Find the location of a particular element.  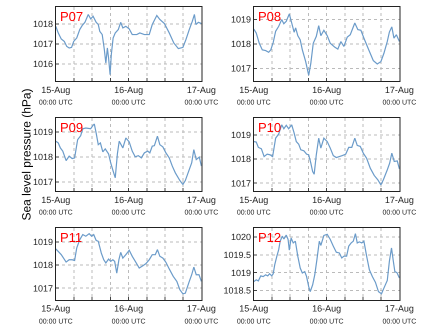

y-tick-label: 1016 is located at coordinates (42, 64).